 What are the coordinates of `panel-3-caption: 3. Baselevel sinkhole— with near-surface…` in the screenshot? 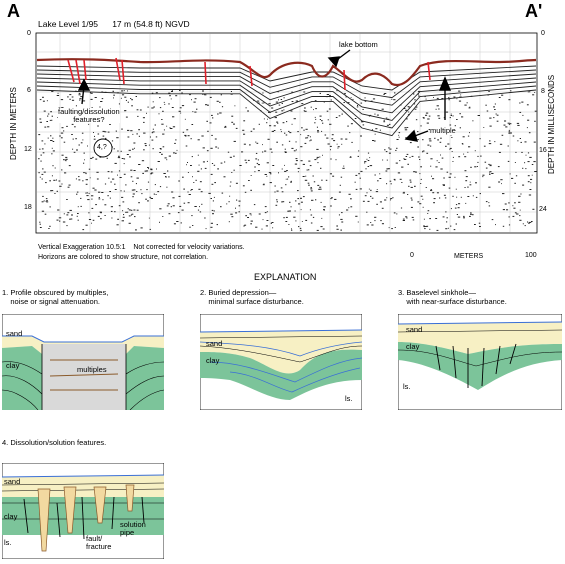 It's located at (452, 297).